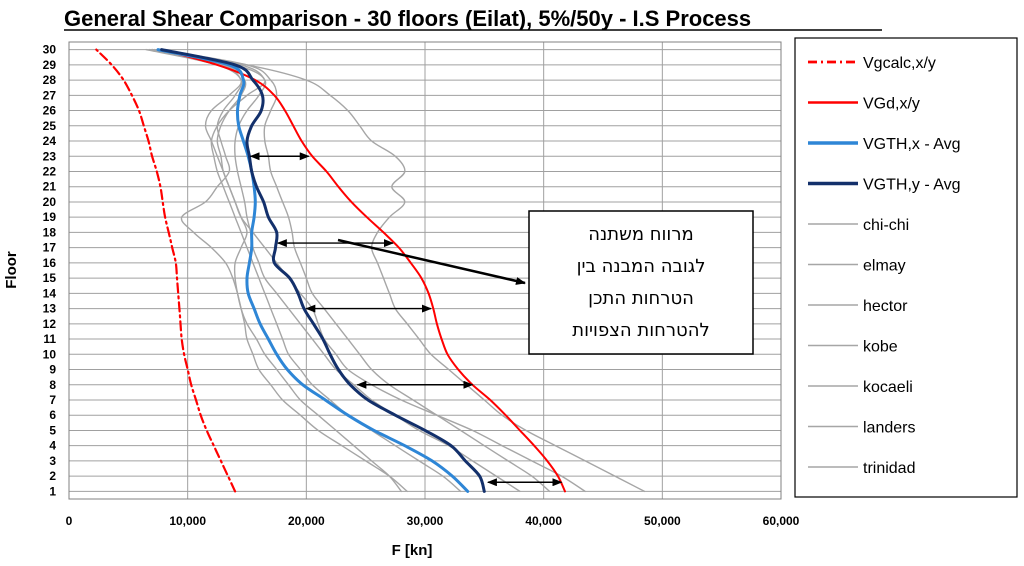 Image resolution: width=1024 pixels, height=566 pixels. Describe the element at coordinates (50, 324) in the screenshot. I see `y-tick-label: 12` at that location.